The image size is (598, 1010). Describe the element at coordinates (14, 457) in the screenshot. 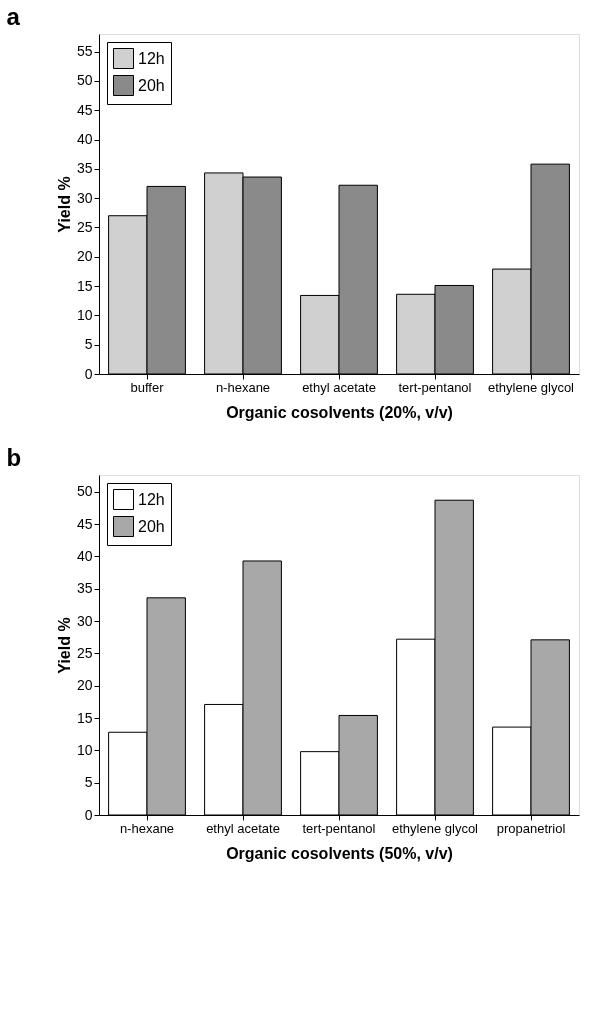

I see `chart-title: b` at that location.